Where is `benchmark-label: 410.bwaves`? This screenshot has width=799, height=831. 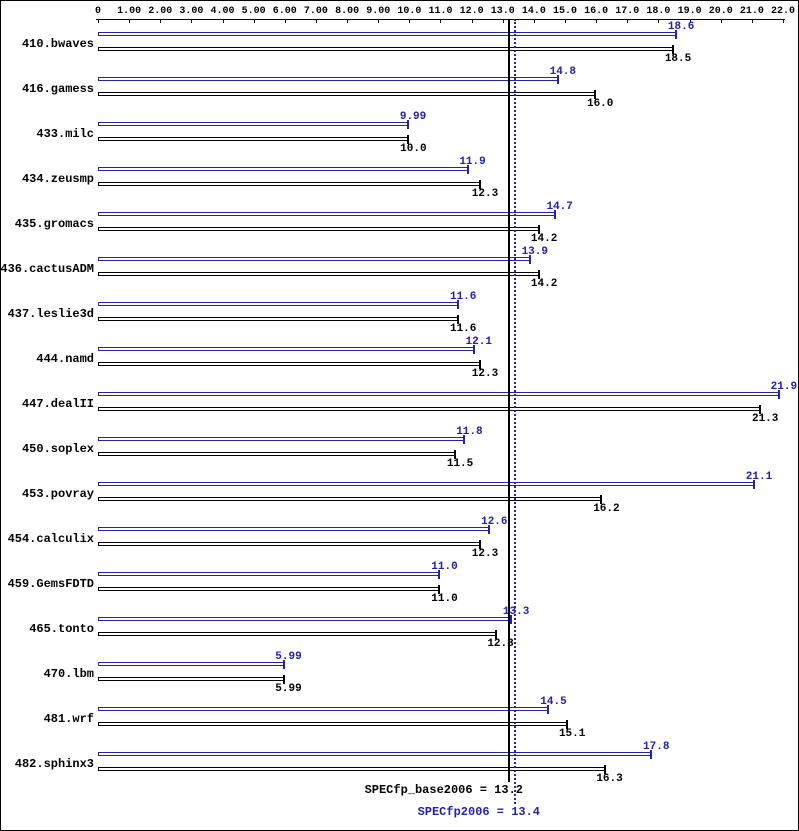 benchmark-label: 410.bwaves is located at coordinates (57, 44).